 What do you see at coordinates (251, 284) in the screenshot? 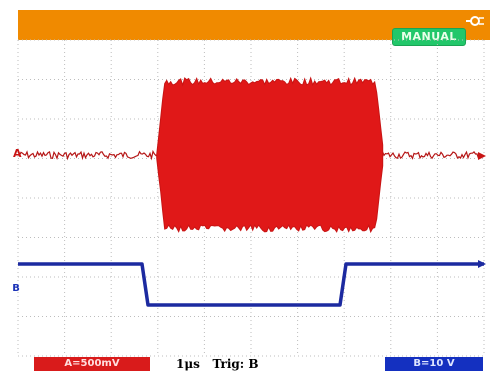
I see `channel-b-trace` at bounding box center [251, 284].